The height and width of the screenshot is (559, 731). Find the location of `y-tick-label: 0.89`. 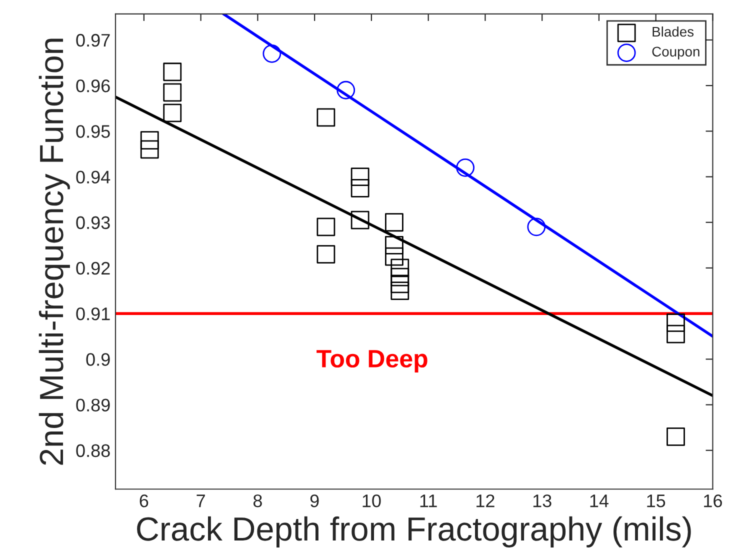

y-tick-label: 0.89 is located at coordinates (93, 405).